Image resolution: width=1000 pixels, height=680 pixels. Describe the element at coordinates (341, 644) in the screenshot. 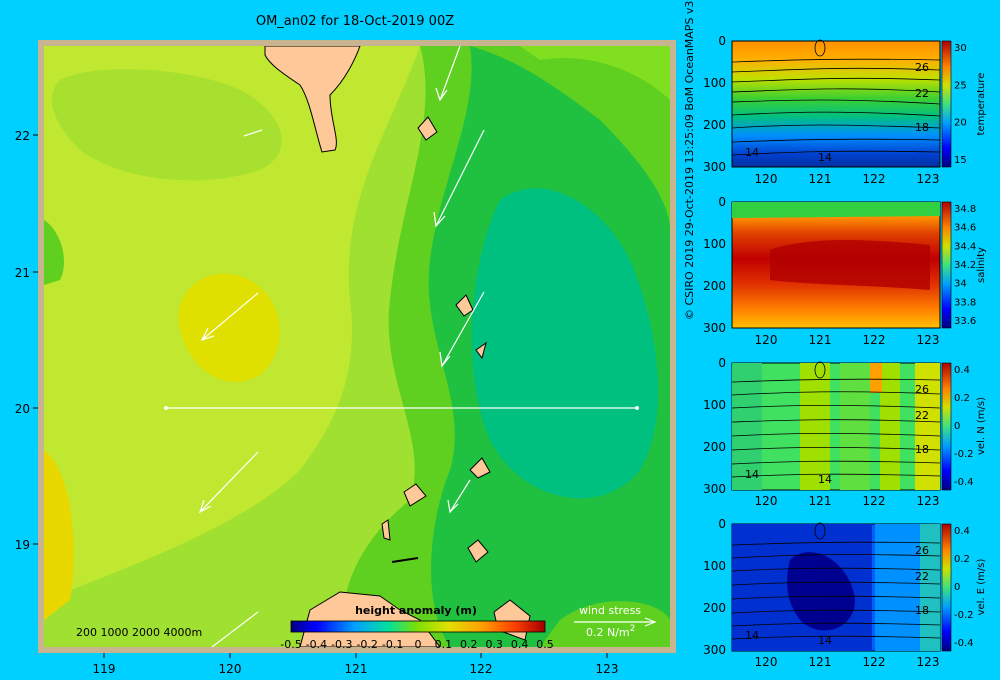

I see `colorbar-tick: -0.3` at that location.